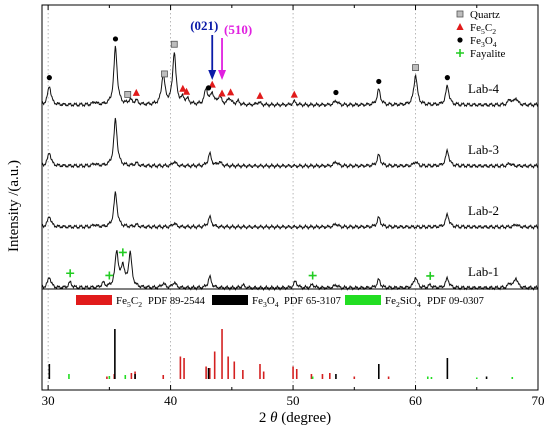 Image resolution: width=550 pixels, height=439 pixels. What do you see at coordinates (293, 400) in the screenshot?
I see `x-tick-label: 50` at bounding box center [293, 400].